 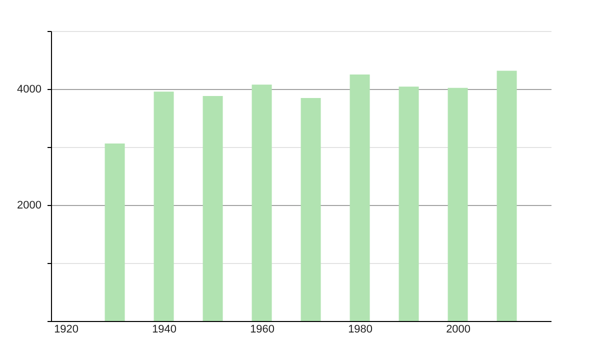 I want to click on x-tick-label: 1940, so click(x=164, y=330).